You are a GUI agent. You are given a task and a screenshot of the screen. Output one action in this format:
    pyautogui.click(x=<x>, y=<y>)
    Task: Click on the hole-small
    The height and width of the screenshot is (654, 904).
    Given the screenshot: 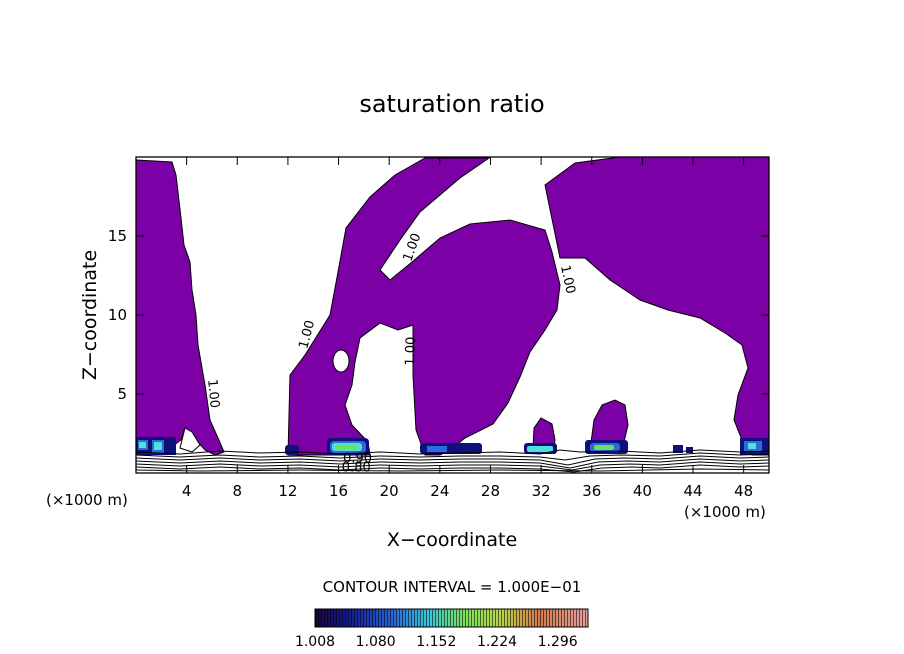 What is the action you would take?
    pyautogui.click(x=341, y=361)
    